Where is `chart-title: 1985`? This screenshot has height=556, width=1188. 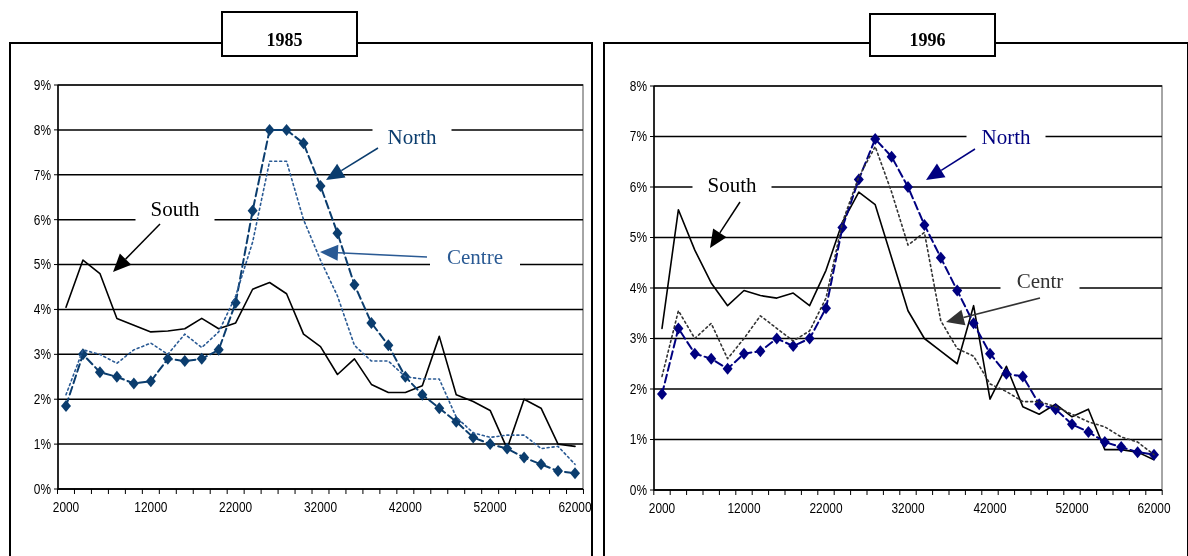
chart-title: 1985 is located at coordinates (284, 40).